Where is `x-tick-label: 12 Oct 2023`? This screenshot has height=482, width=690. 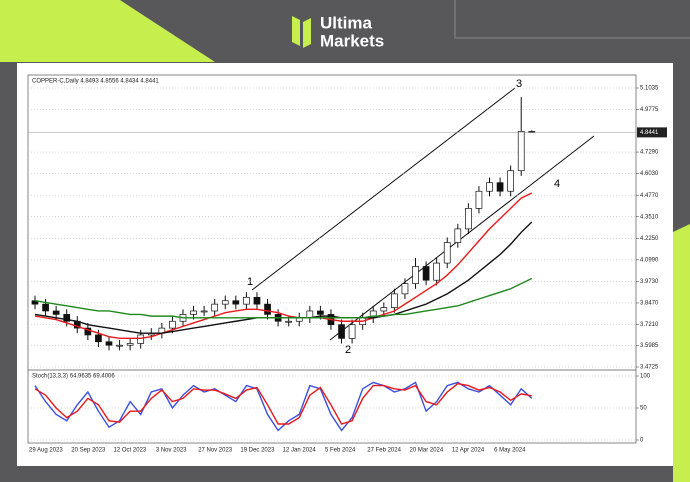
x-tick-label: 12 Oct 2023 is located at coordinates (130, 451).